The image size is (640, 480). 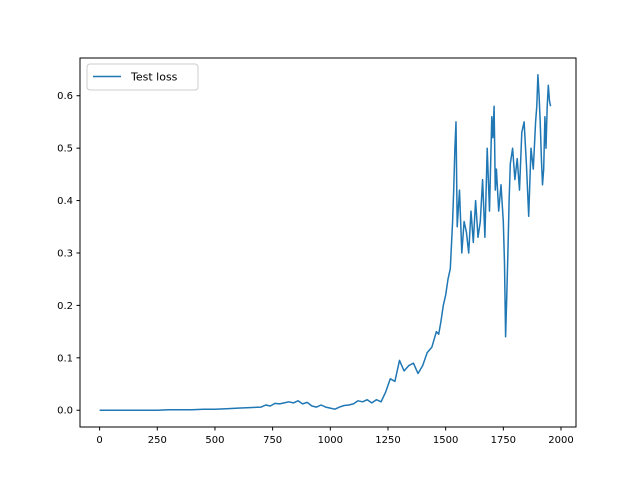 I want to click on y-tick-label: 0.2, so click(x=65, y=306).